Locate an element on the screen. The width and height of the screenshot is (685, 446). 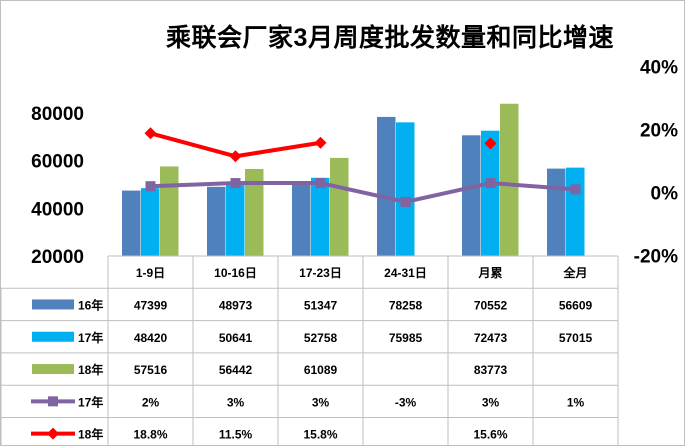
x-tick-label: 17-23日 is located at coordinates (320, 273).